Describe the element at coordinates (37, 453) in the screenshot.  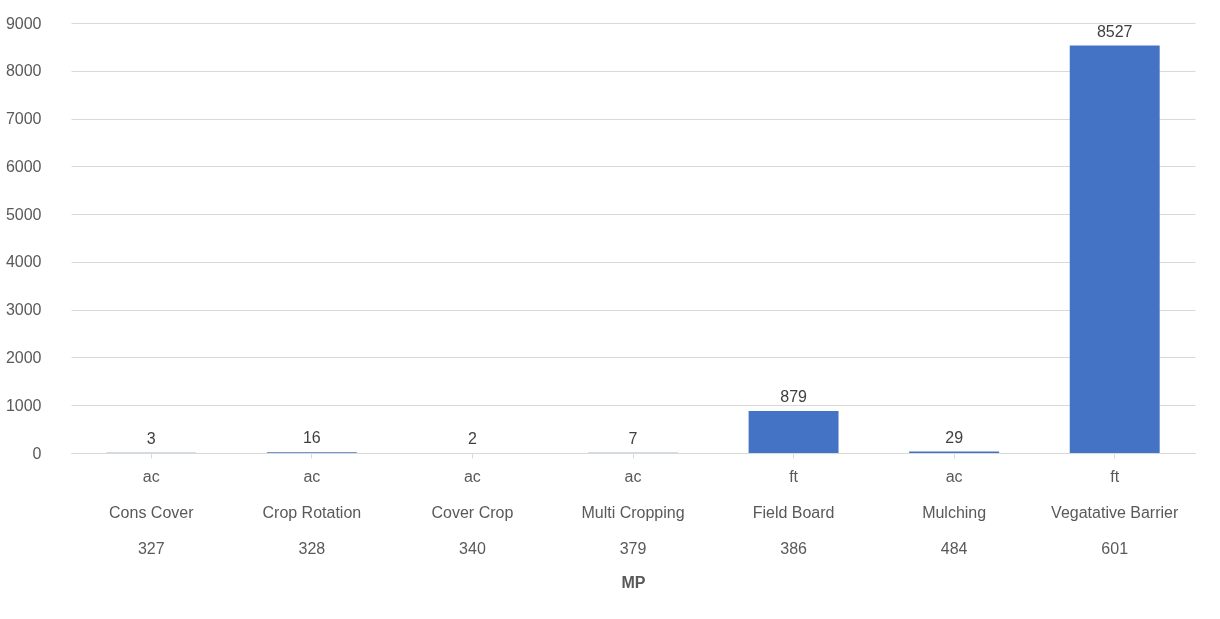
I see `y-tick-label: 0` at that location.